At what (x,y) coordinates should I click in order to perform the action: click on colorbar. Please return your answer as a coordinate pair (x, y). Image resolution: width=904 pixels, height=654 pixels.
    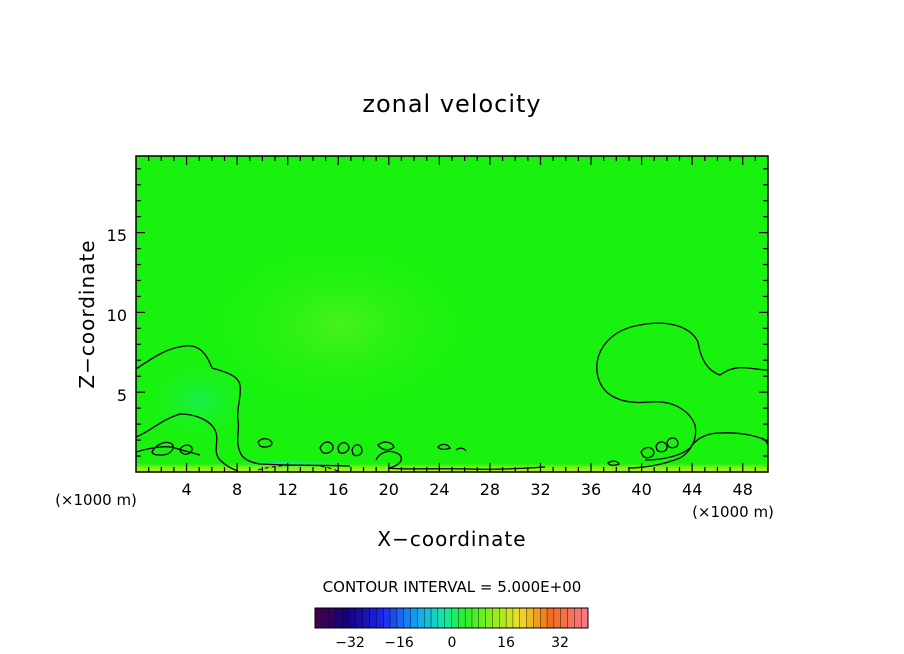
    Looking at the image, I should click on (451, 618).